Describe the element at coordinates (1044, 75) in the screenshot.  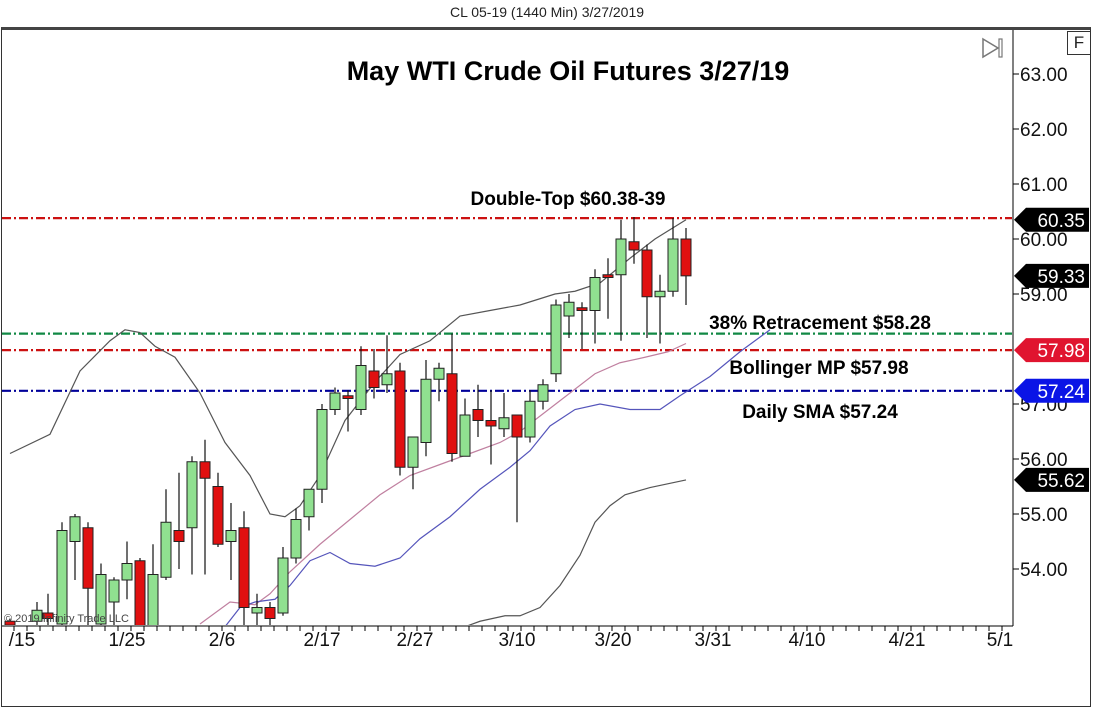
I see `price-tick-label: 63.00` at that location.